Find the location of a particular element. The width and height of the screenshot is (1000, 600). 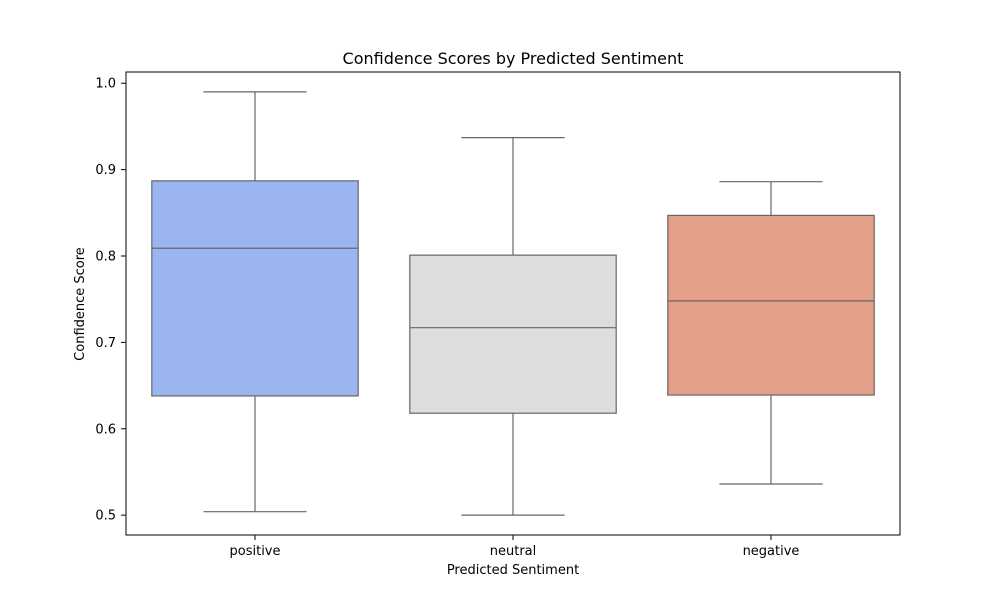

y-tick-label: 0.9 is located at coordinates (105, 170).